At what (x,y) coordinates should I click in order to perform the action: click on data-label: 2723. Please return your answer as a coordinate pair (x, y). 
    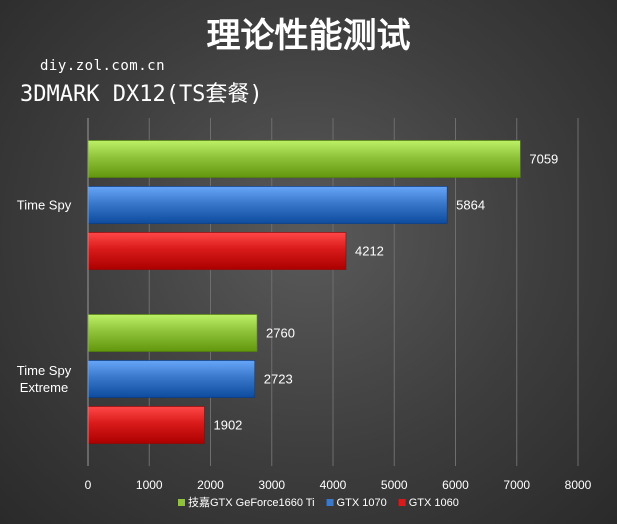
    Looking at the image, I should click on (278, 379).